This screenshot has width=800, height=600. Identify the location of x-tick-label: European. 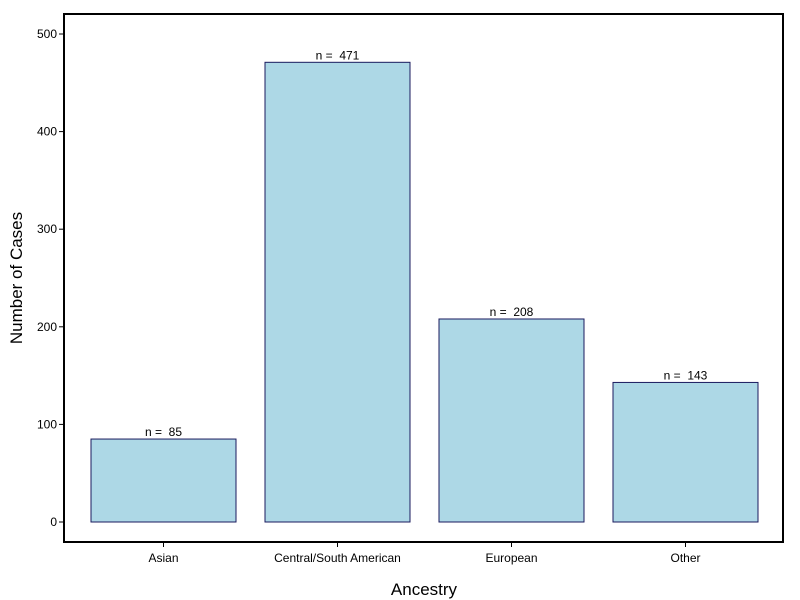
(511, 558).